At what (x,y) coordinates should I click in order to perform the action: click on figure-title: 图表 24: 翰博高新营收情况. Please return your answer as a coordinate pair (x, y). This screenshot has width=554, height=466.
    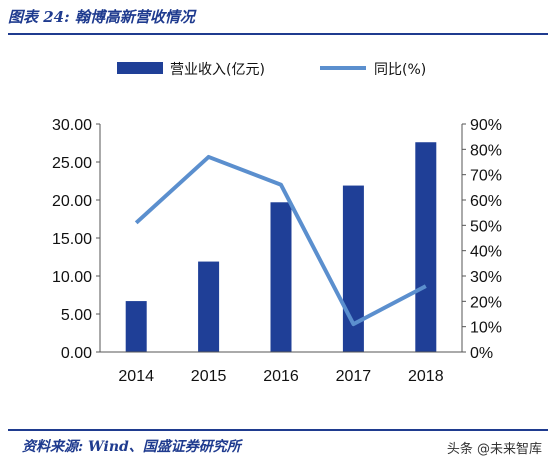
    Looking at the image, I should click on (101, 17).